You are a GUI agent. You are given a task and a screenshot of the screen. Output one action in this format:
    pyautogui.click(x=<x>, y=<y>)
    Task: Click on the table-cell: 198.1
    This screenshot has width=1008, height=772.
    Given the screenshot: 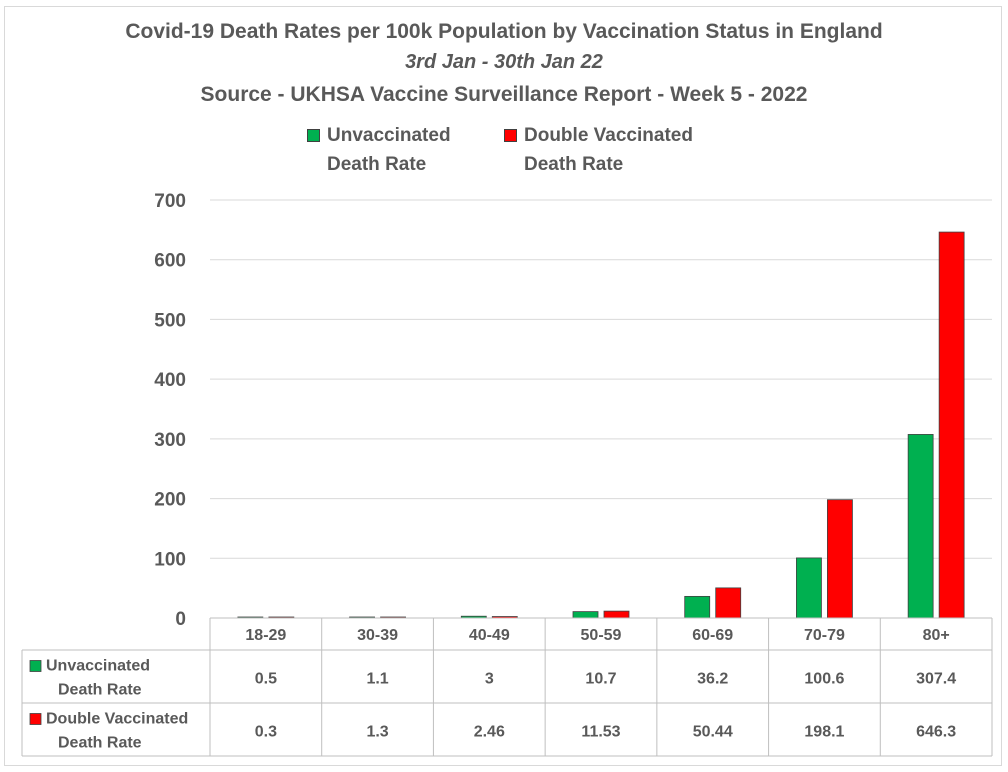 What is the action you would take?
    pyautogui.click(x=824, y=732)
    